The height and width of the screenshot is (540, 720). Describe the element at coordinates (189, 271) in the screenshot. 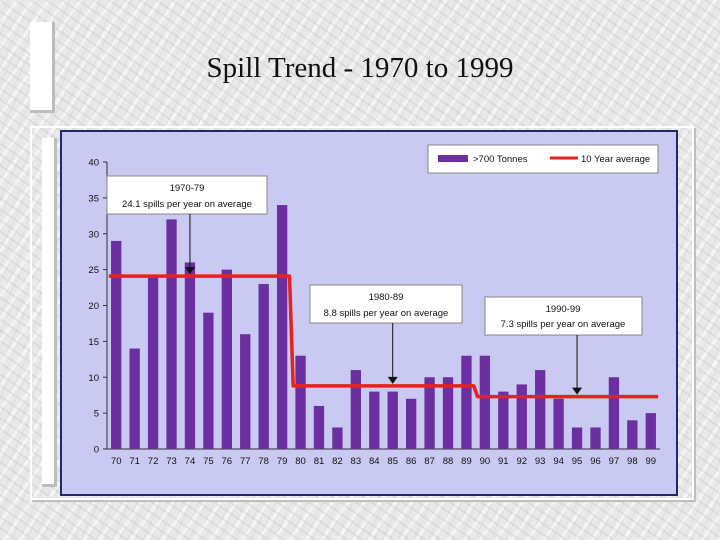

I see `annotation-arrowhead-1970s` at that location.